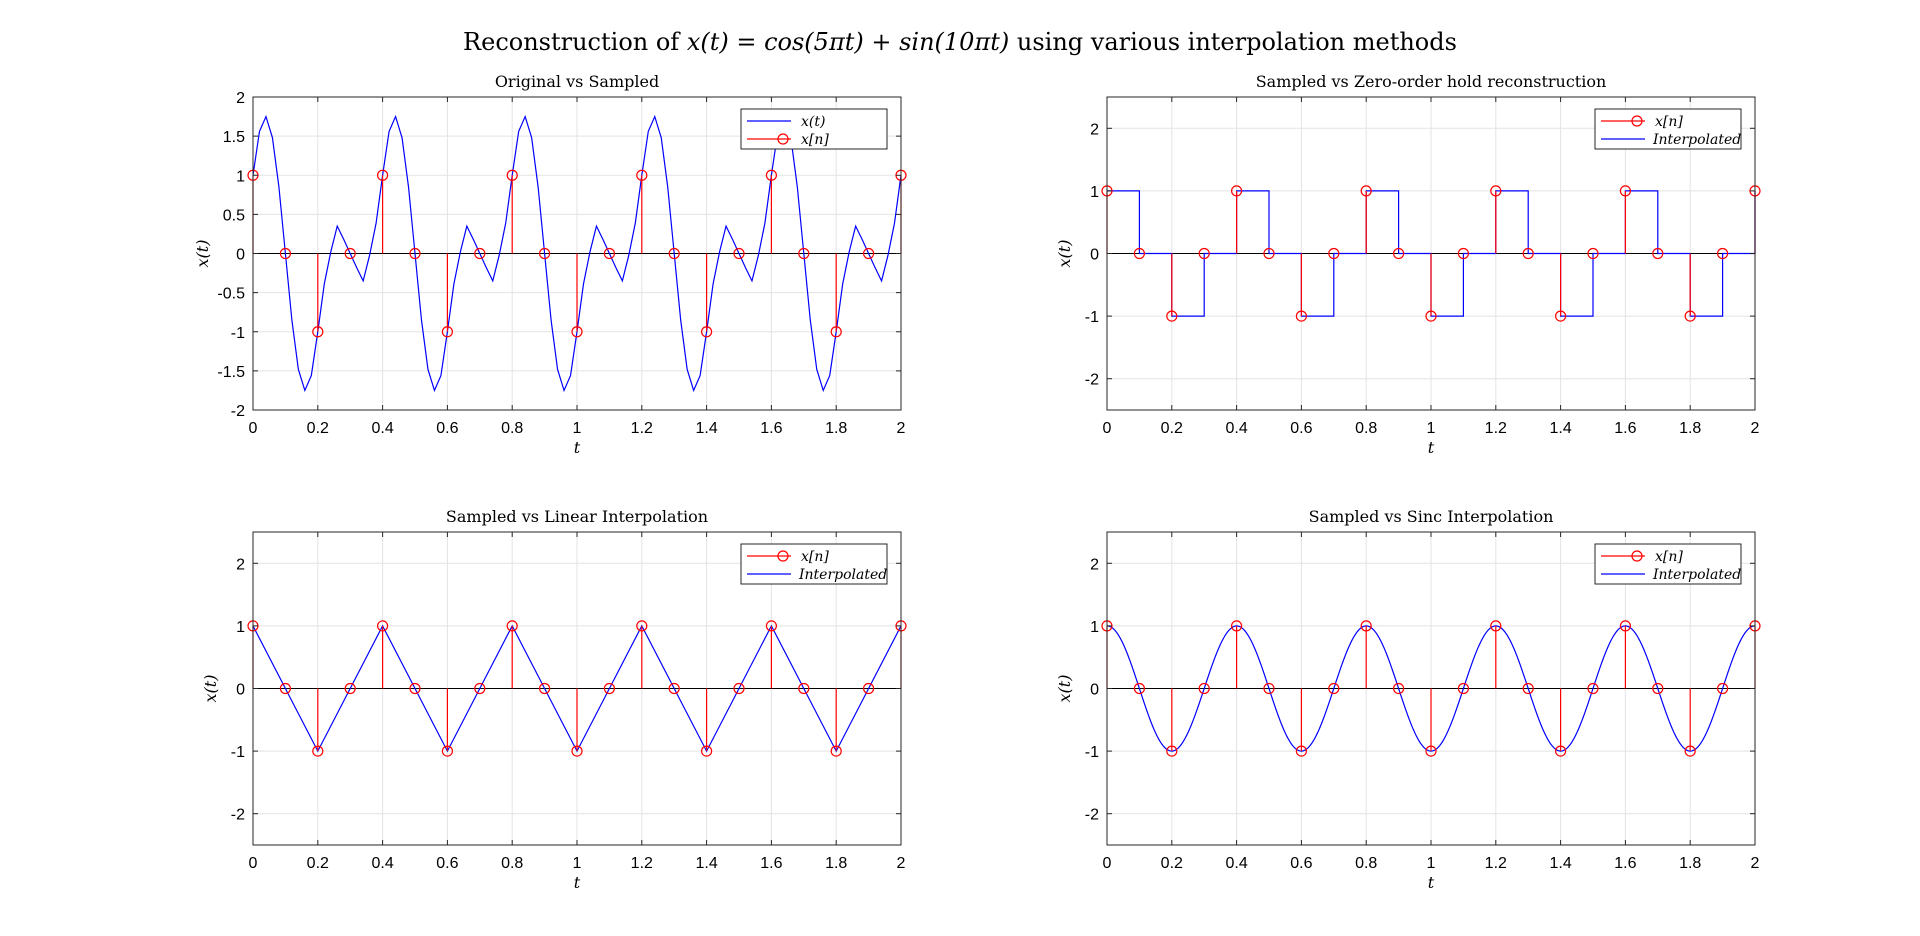 The height and width of the screenshot is (936, 1920). Describe the element at coordinates (571, 42) in the screenshot. I see `figure-title-prefix: Reconstruction of` at that location.